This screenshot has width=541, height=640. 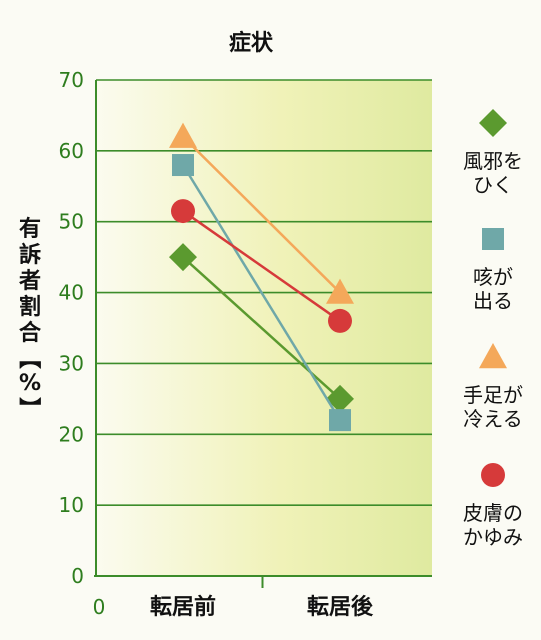 I want to click on legend-label: 手足が, so click(x=493, y=395).